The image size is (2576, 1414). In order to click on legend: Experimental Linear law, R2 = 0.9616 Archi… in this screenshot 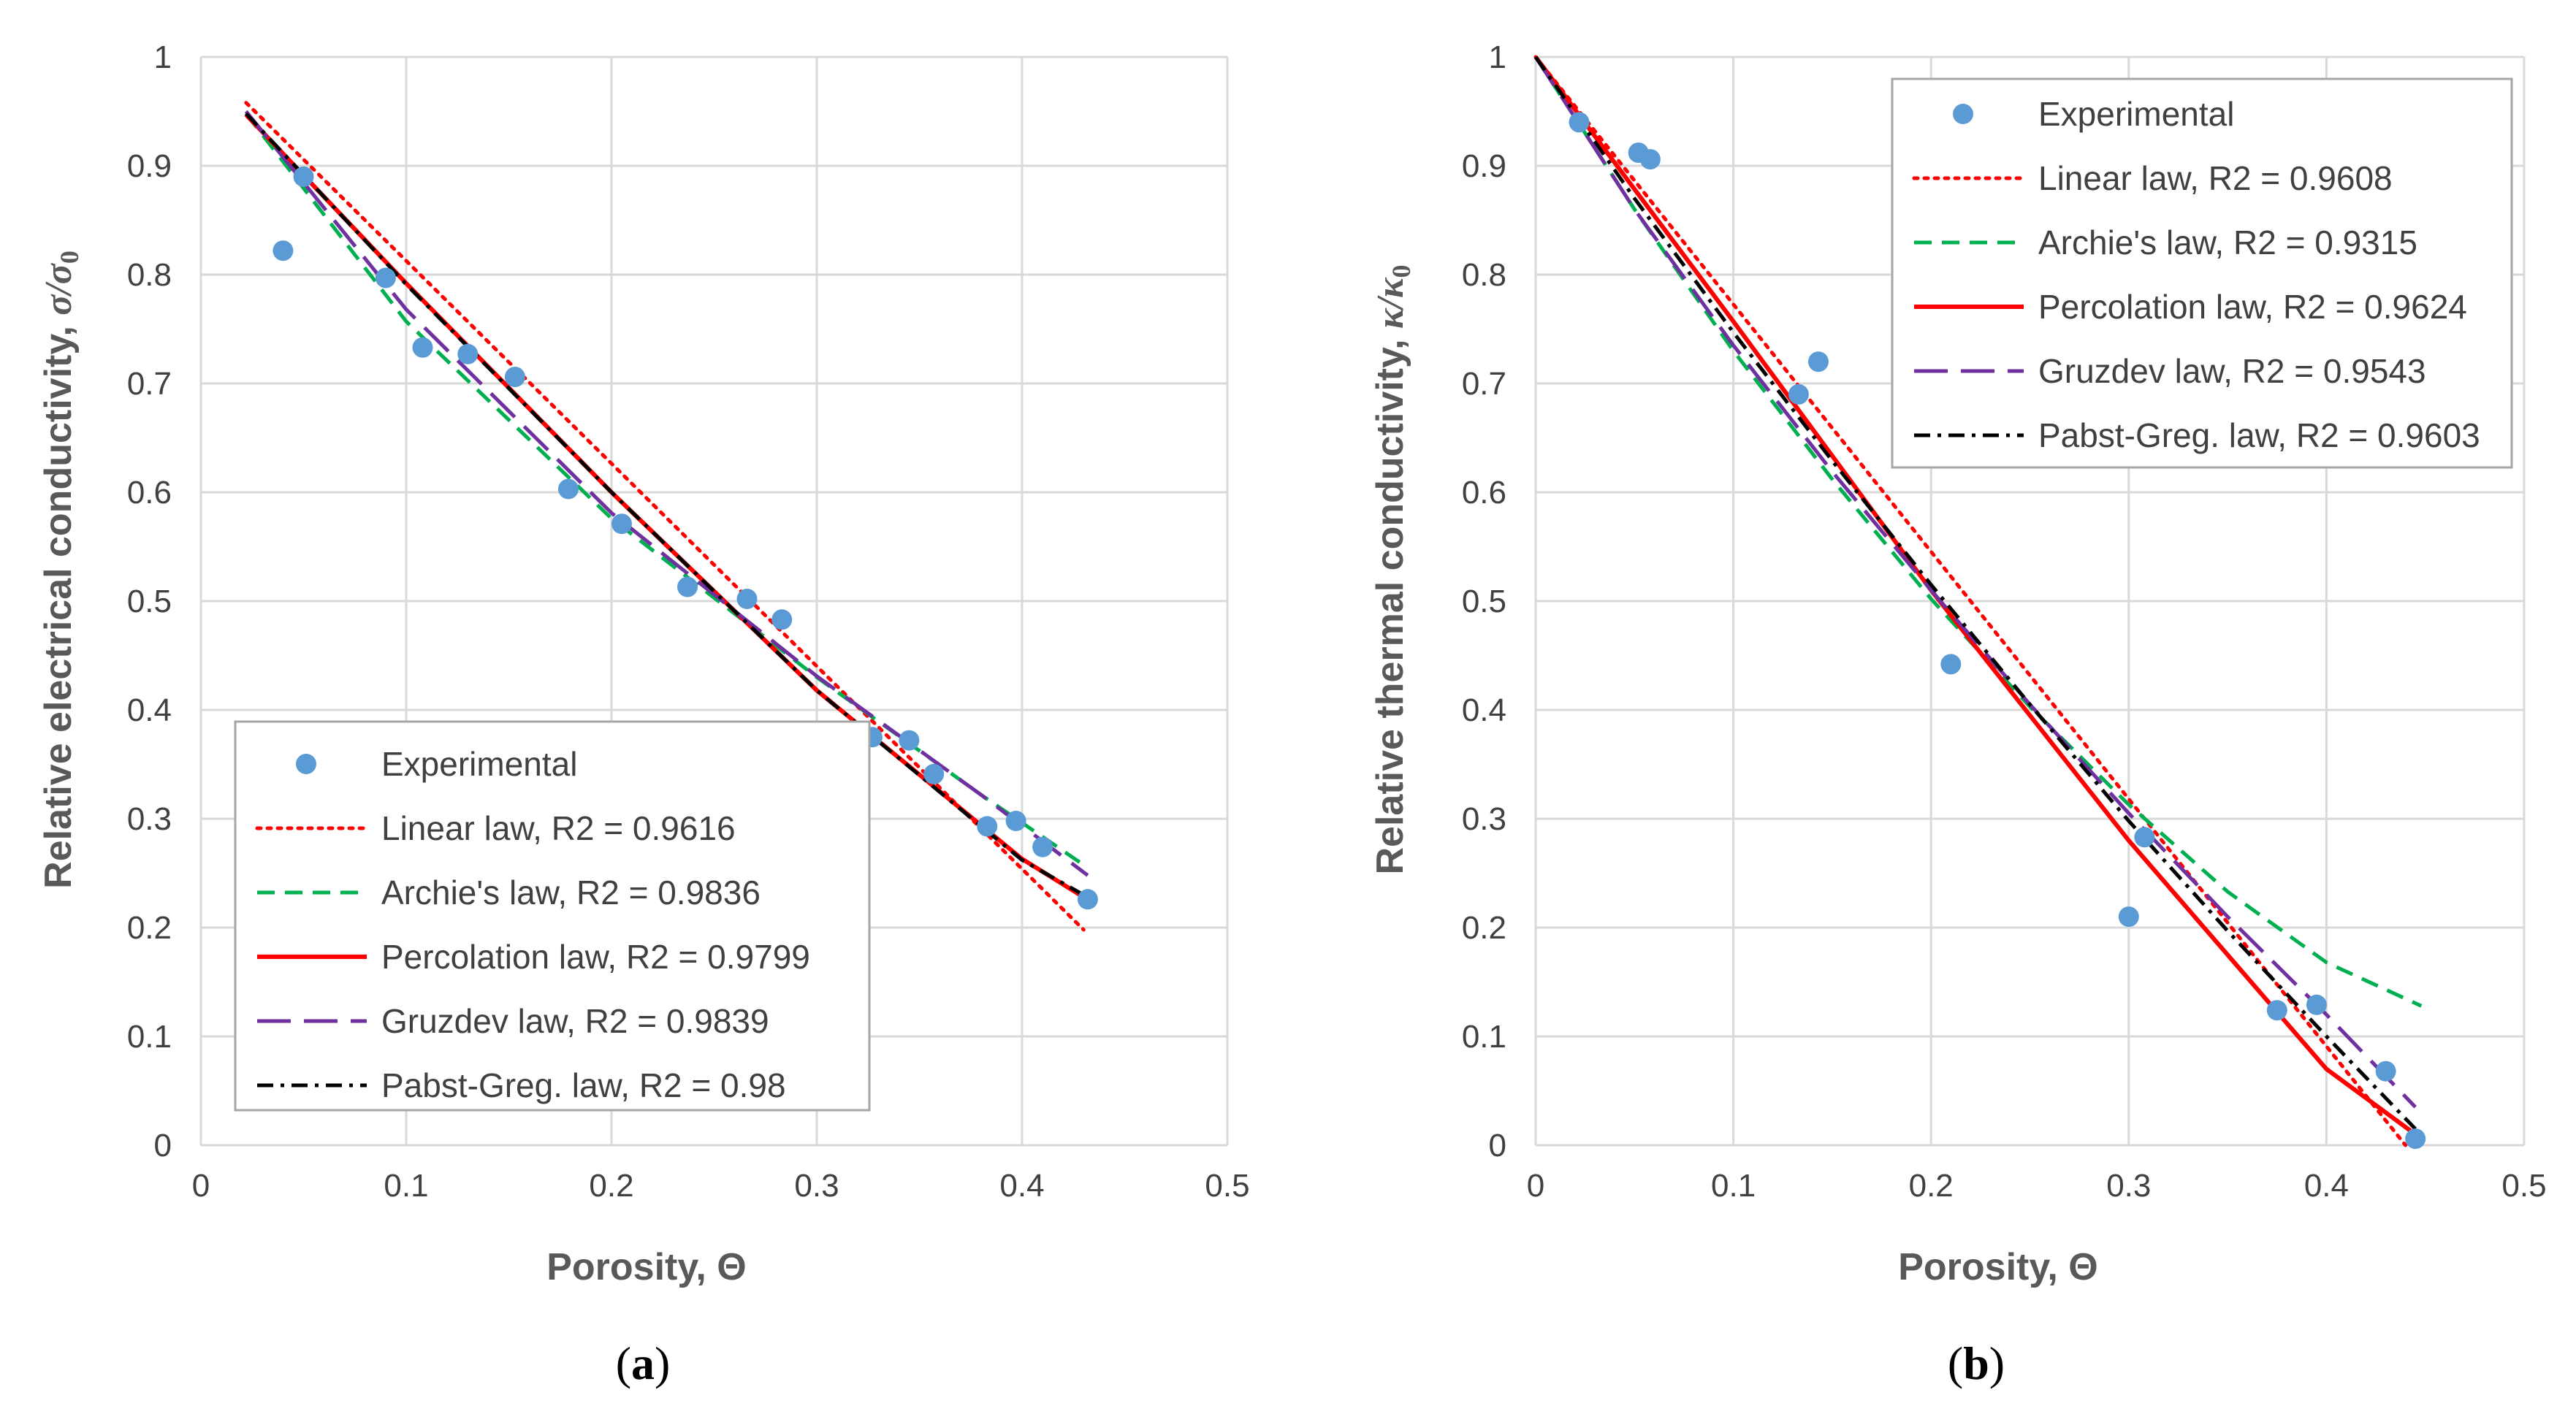, I will do `click(552, 916)`.